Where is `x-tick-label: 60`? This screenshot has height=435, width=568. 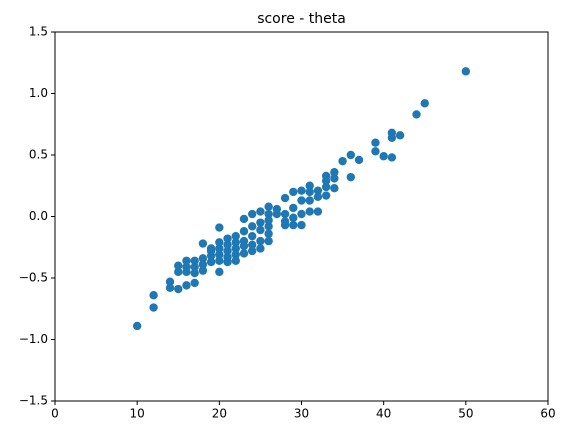
x-tick-label: 60 is located at coordinates (547, 414).